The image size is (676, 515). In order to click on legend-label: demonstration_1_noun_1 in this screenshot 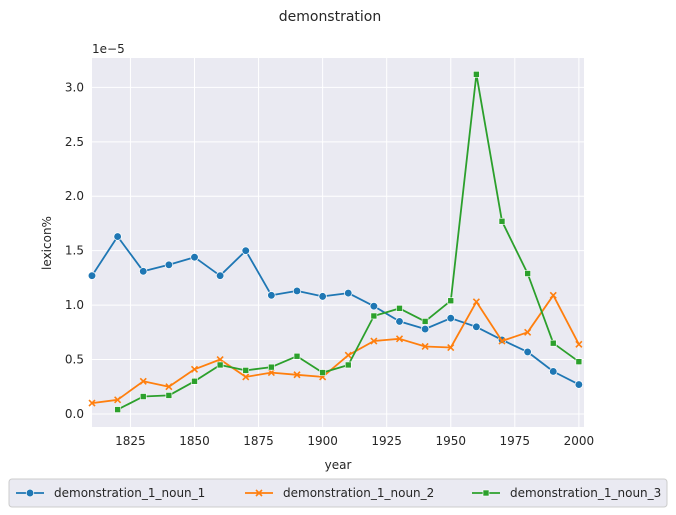, I will do `click(129, 493)`.